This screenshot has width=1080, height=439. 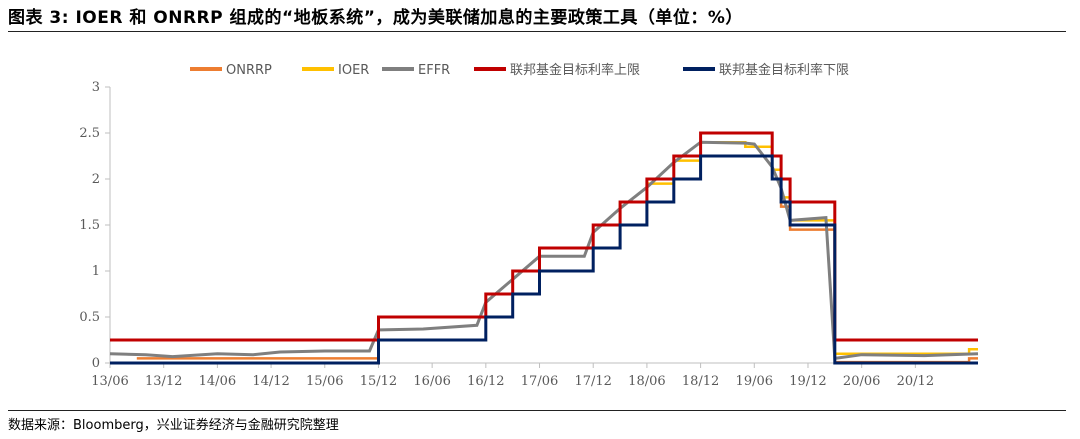 What do you see at coordinates (173, 425) in the screenshot?
I see `source-note: 数据来源：Bloomberg，兴业证券经济与金融研究院整理` at bounding box center [173, 425].